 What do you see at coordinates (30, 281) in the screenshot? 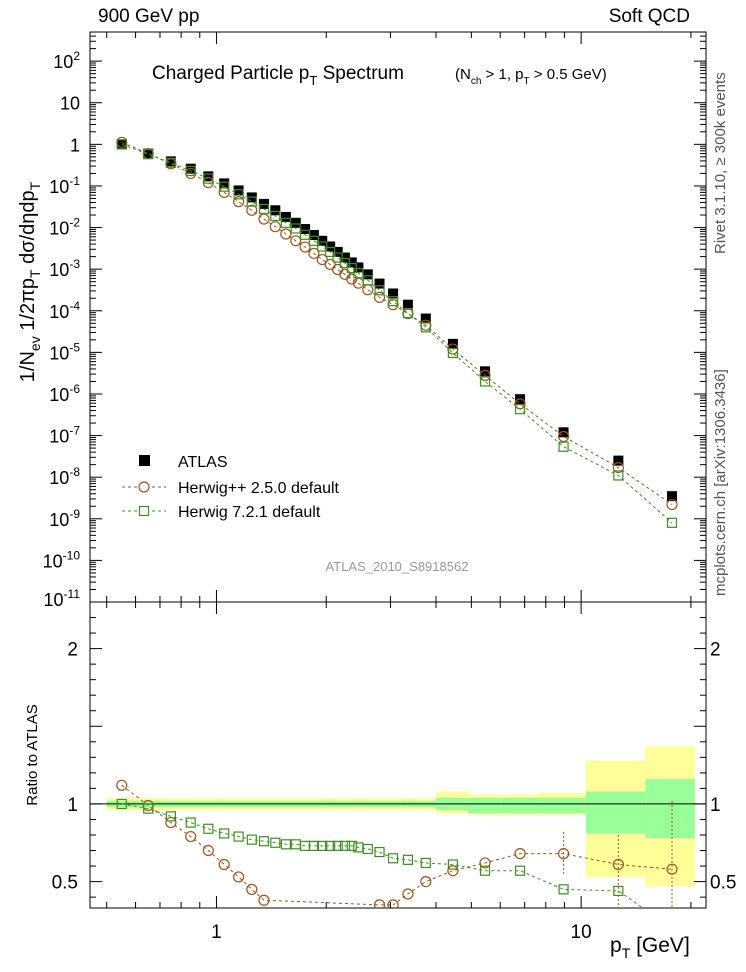
I see `y-axis-label: 1/Nev 1/2πpT dσ/dηdpT` at bounding box center [30, 281].